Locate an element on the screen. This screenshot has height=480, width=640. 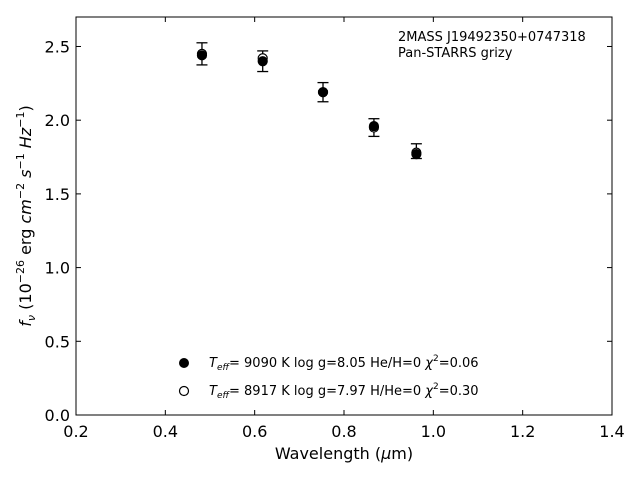
x-tick-label: 1.2 is located at coordinates (522, 431).